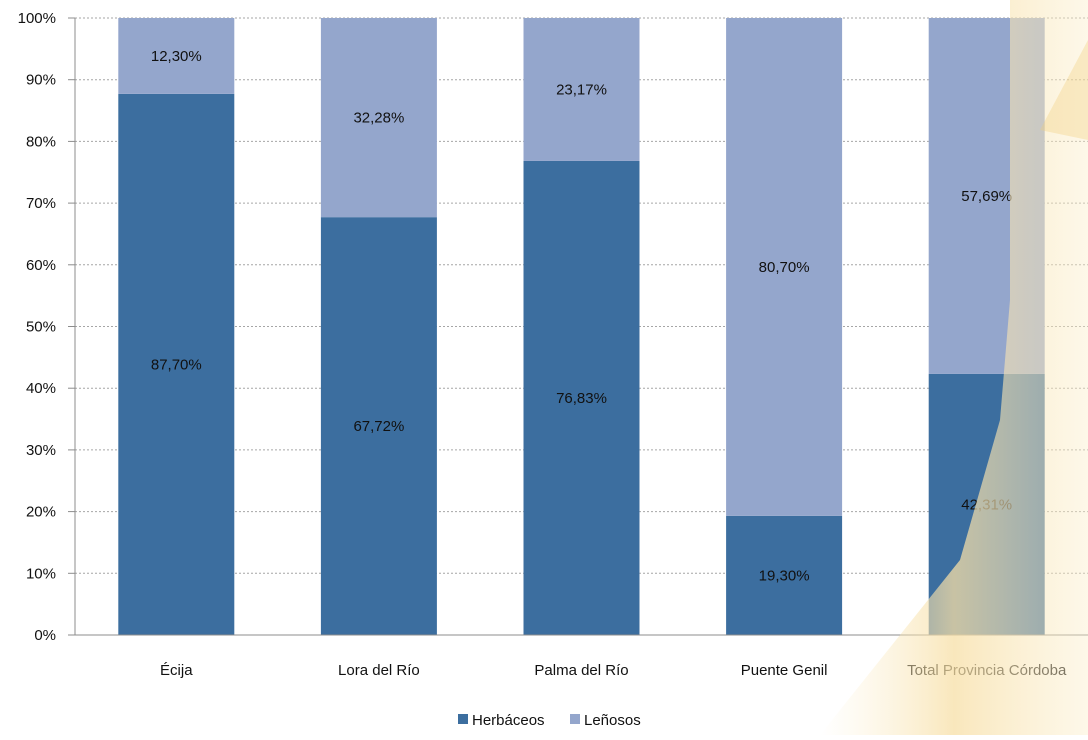 This screenshot has height=740, width=1088. I want to click on data-label: 32,28%, so click(378, 118).